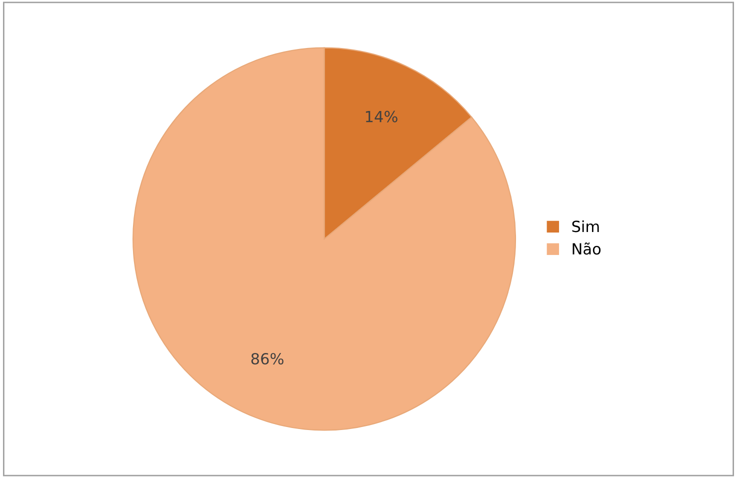 This screenshot has width=737, height=478. Describe the element at coordinates (585, 226) in the screenshot. I see `legend-label: Sim` at that location.